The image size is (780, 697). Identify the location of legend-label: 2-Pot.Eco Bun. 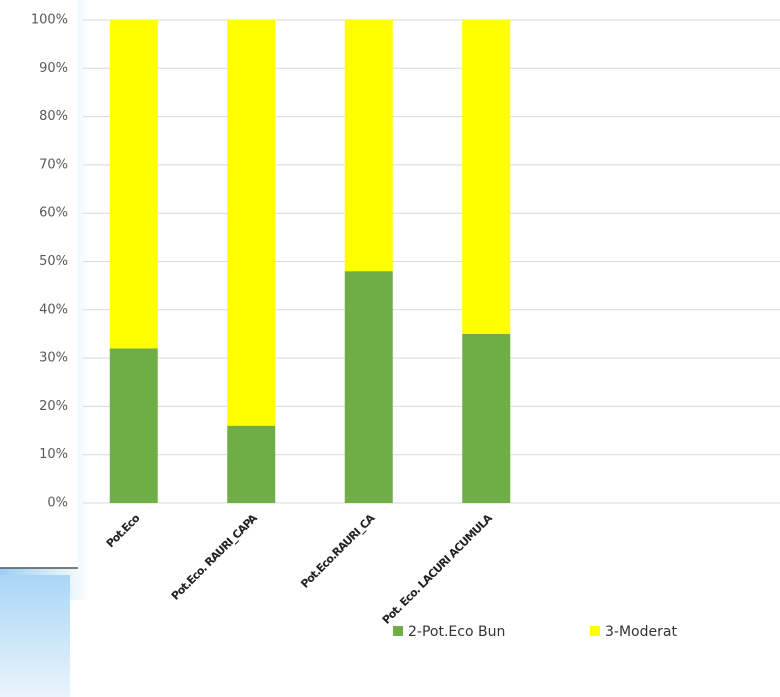
(456, 632).